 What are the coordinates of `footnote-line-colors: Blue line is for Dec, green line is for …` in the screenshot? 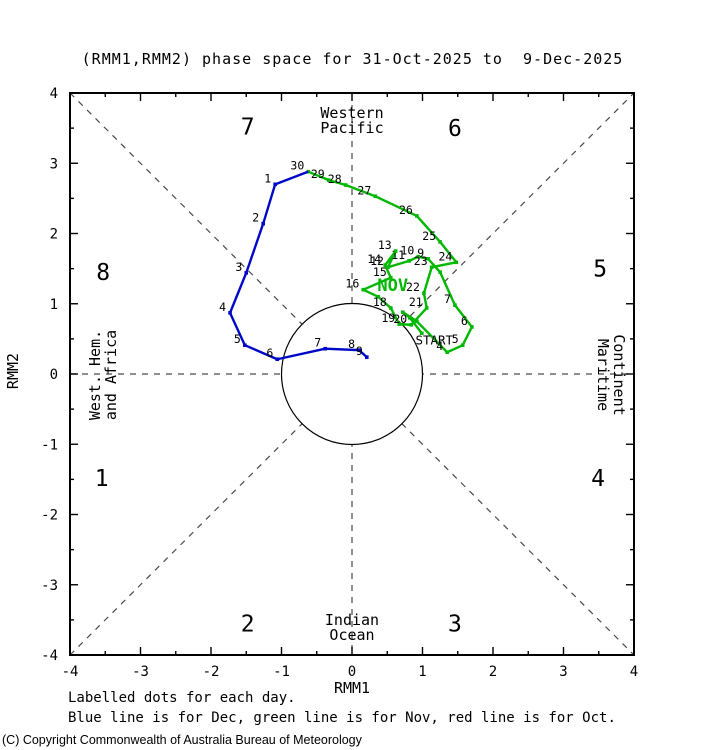 It's located at (342, 718).